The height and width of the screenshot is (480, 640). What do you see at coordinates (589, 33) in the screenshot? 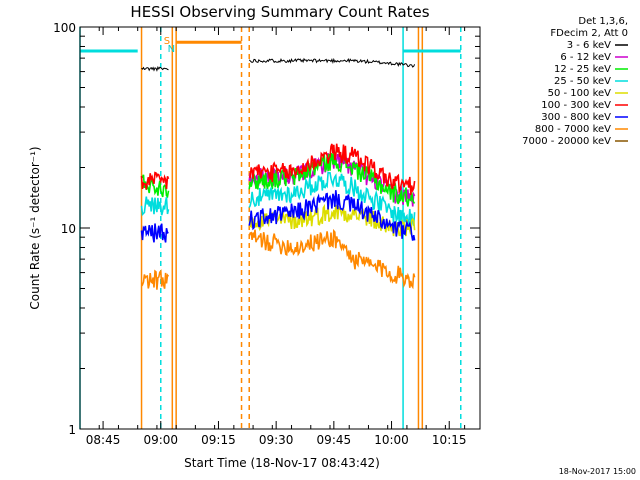
I see `legend-header-line-2: FDecim 2, Att 0` at bounding box center [589, 33].